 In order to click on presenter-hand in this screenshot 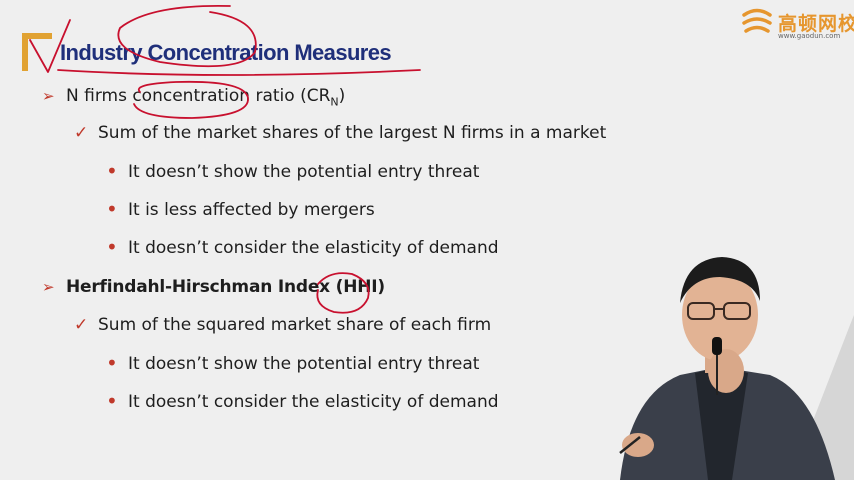, I will do `click(726, 371)`.